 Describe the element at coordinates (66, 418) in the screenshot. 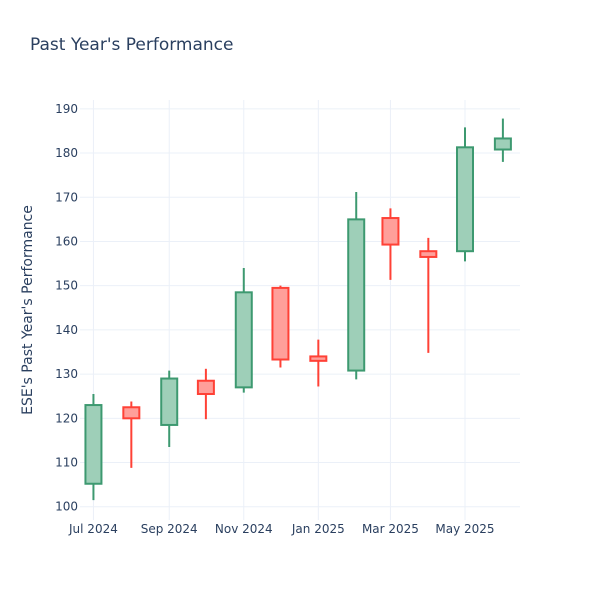

I see `y-tick-label: 120` at that location.